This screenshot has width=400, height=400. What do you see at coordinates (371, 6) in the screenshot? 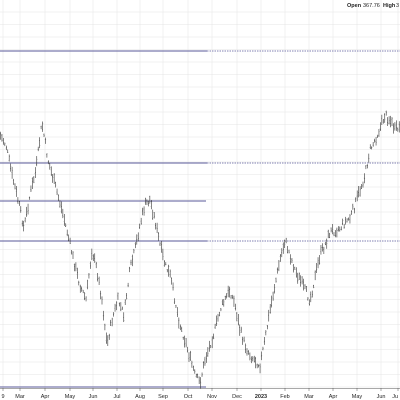
I see `open-value: 367.76` at bounding box center [371, 6].